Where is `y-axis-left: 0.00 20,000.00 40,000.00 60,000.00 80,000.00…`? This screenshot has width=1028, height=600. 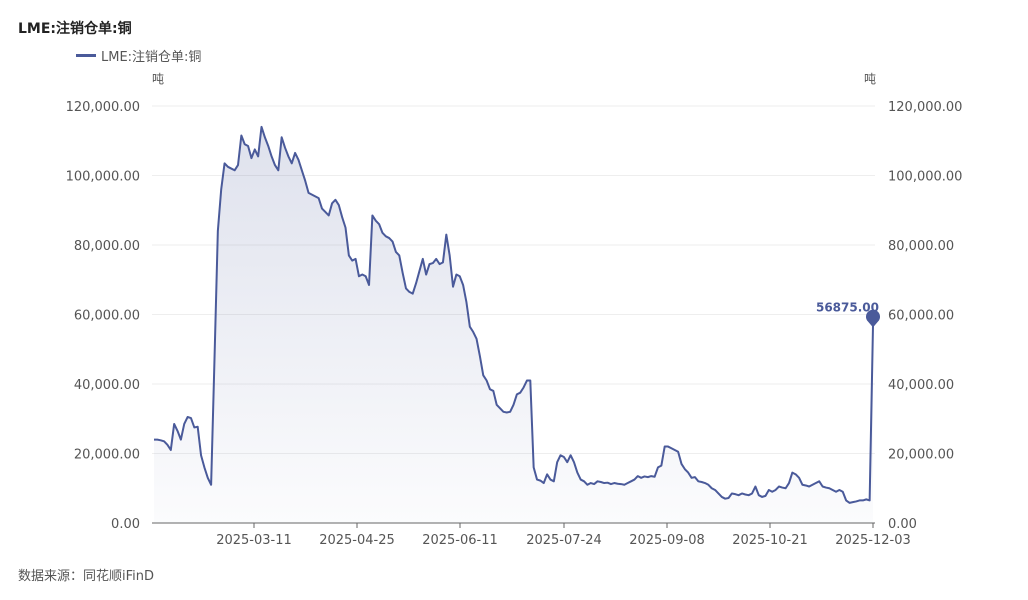
y-axis-left: 0.00 20,000.00 40,000.00 60,000.00 80,000.00… is located at coordinates (103, 316).